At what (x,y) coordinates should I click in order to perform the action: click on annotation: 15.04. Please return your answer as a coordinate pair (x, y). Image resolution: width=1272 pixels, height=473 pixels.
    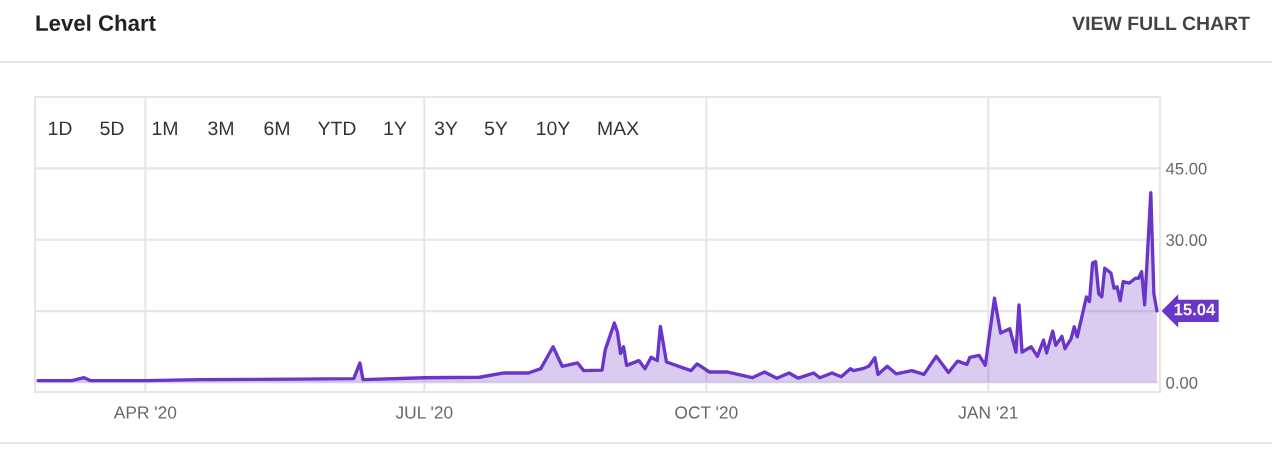
    Looking at the image, I should click on (1195, 309).